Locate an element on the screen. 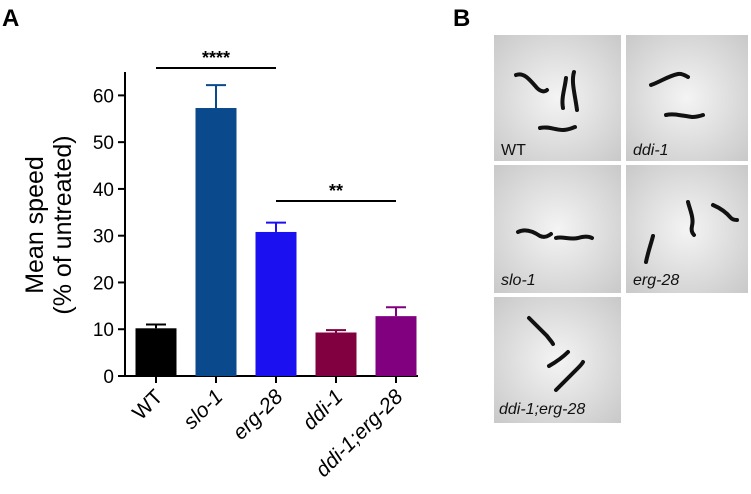 This screenshot has width=751, height=494. y-tick-label-50: 50 is located at coordinates (103, 143).